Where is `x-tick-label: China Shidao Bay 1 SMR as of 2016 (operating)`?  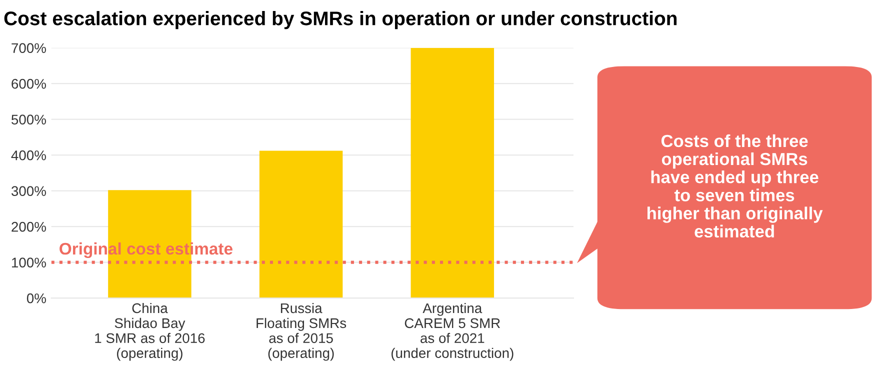 x-tick-label: China Shidao Bay 1 SMR as of 2016 (operating) is located at coordinates (150, 331).